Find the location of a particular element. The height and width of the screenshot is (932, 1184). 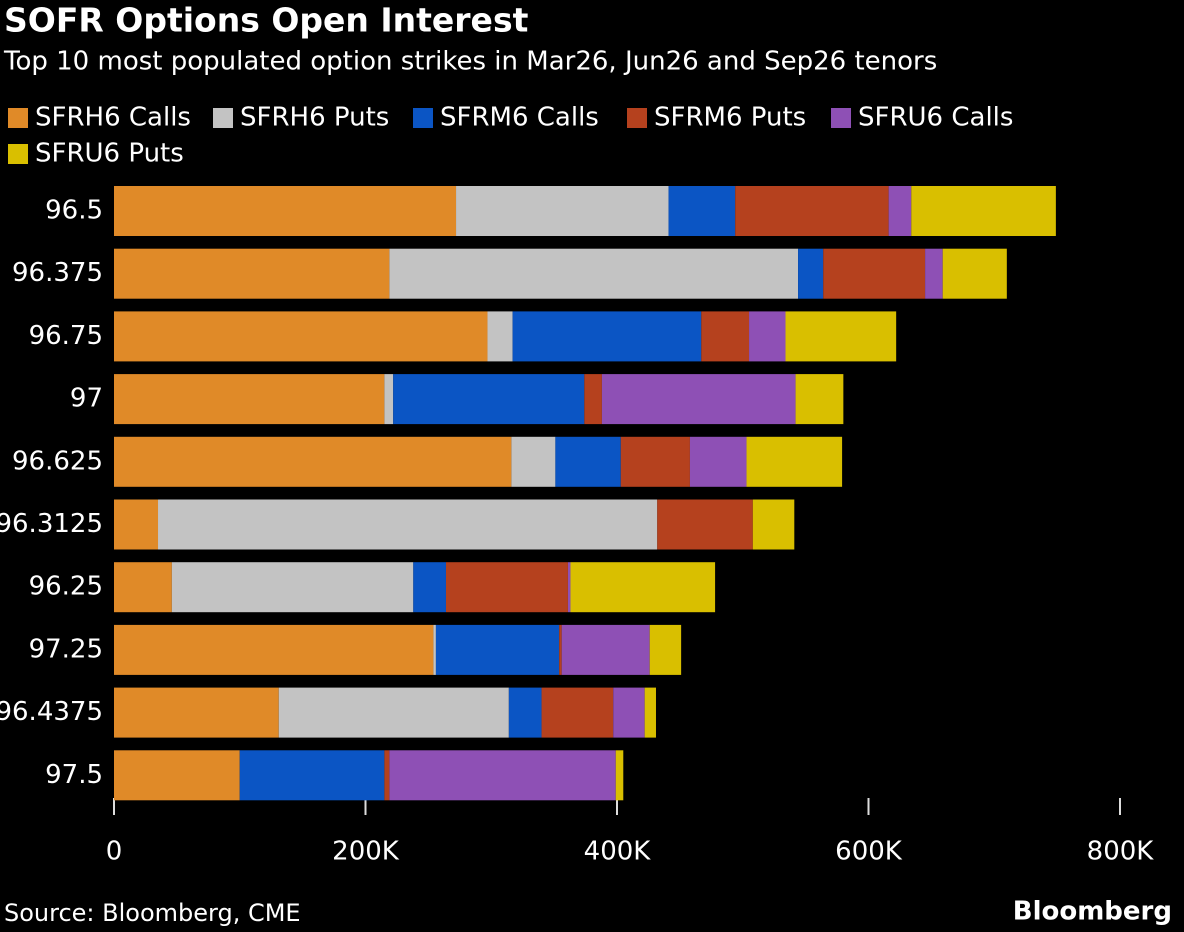

chart-title: SOFR Options Open Interest is located at coordinates (266, 20).